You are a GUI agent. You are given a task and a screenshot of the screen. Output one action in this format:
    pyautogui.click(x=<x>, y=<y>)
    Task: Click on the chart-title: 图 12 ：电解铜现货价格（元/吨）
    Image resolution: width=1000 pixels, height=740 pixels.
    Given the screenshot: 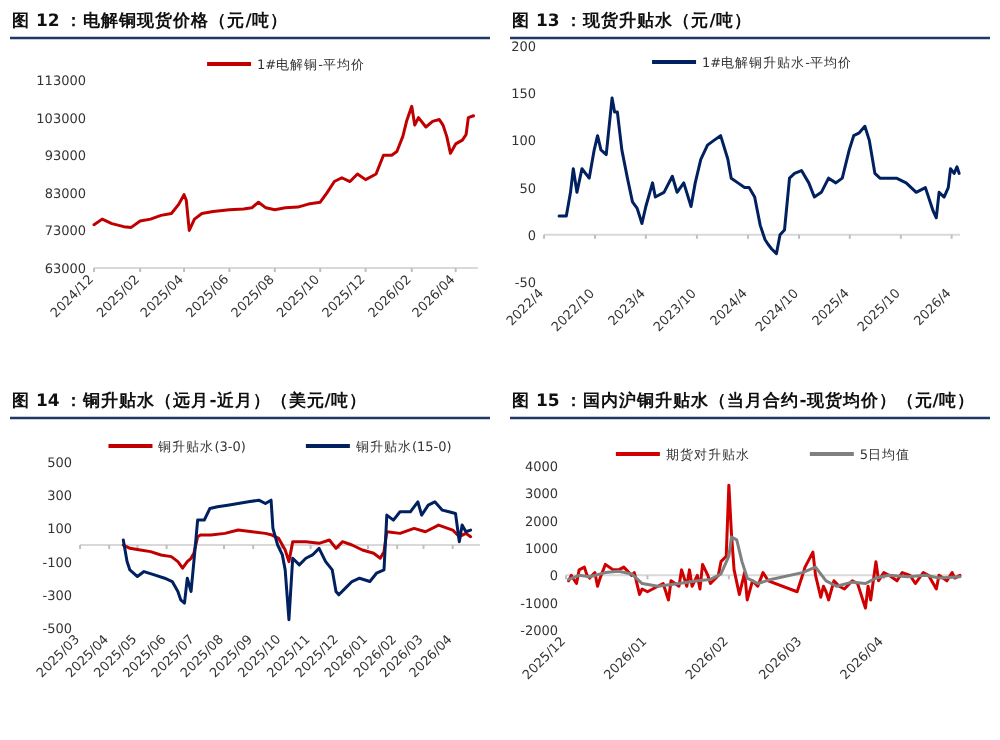 What is the action you would take?
    pyautogui.click(x=150, y=21)
    